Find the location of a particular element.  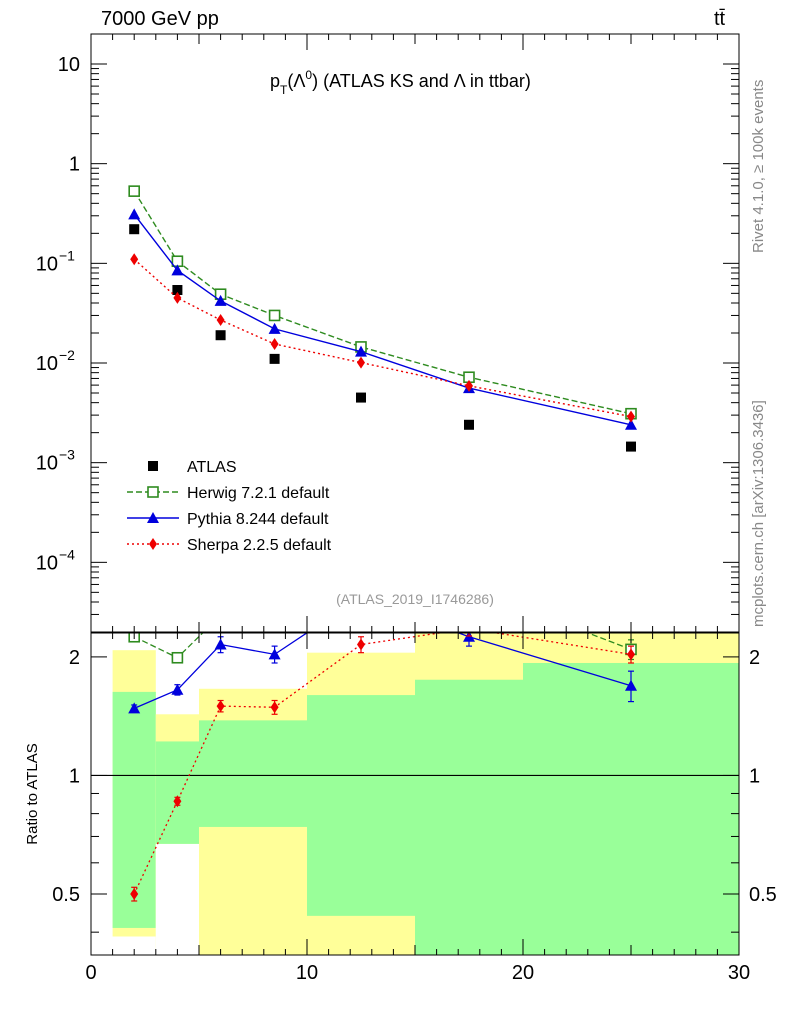

ratio-y-tick-label: 0.5 is located at coordinates (66, 895).